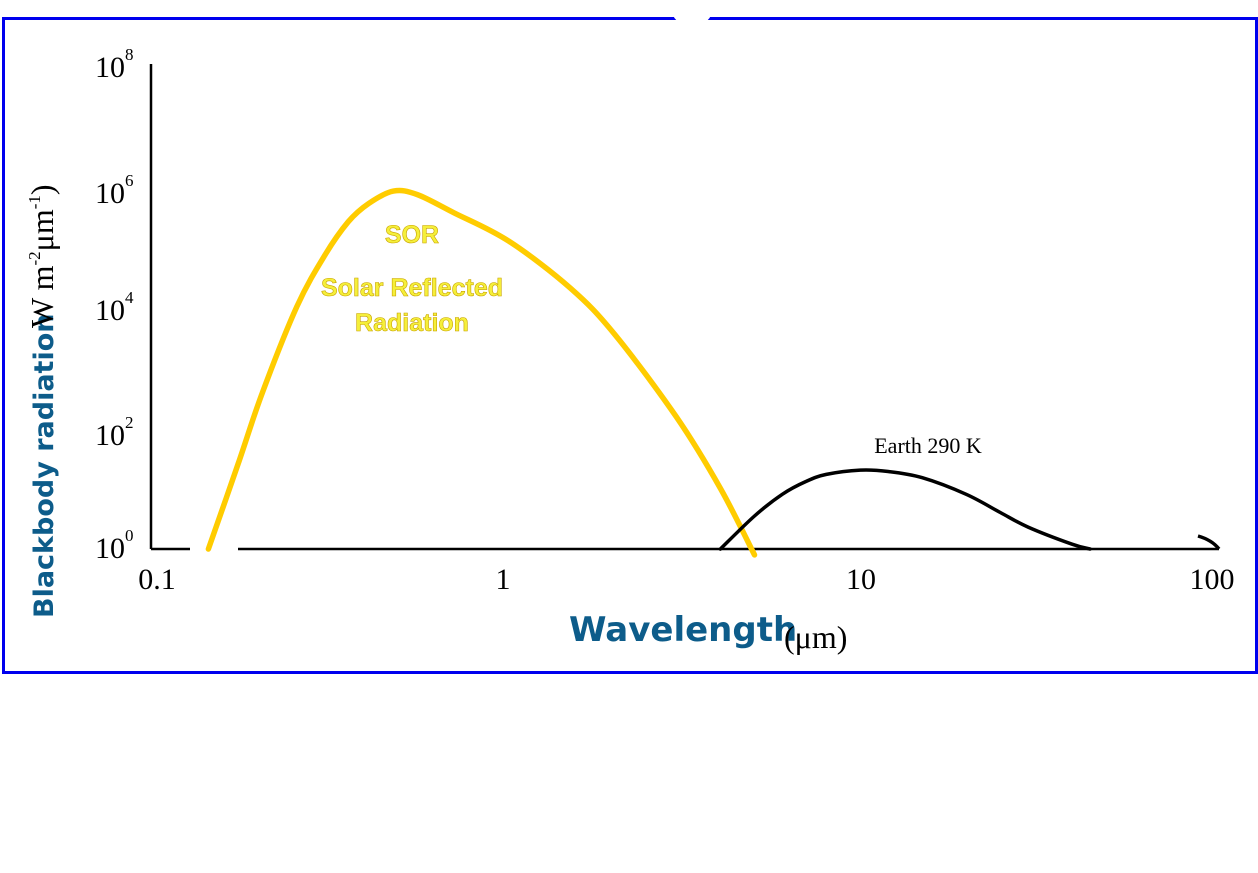 The image size is (1258, 873). What do you see at coordinates (683, 630) in the screenshot?
I see `x-axis-label: Wavelength` at bounding box center [683, 630].